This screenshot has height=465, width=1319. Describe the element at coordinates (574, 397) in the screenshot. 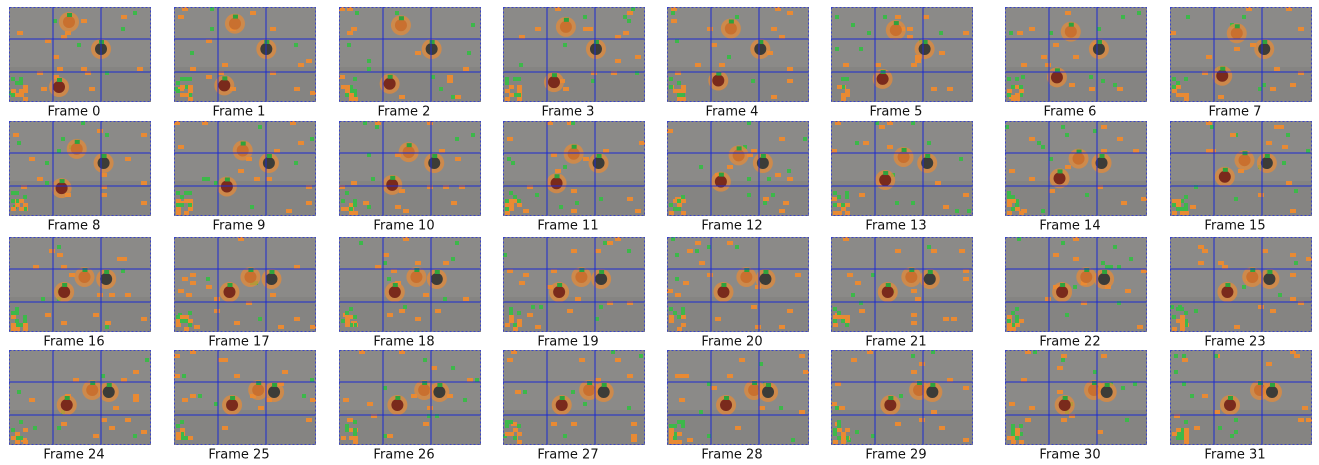

I see `frame-border` at that location.